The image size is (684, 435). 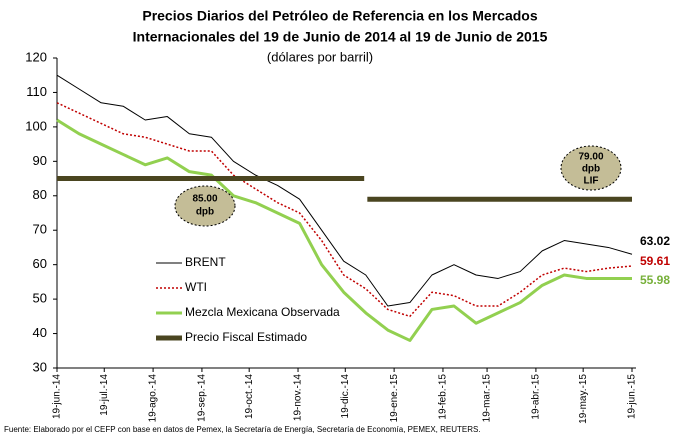 I want to click on legend-label: BRENT, so click(x=205, y=262).